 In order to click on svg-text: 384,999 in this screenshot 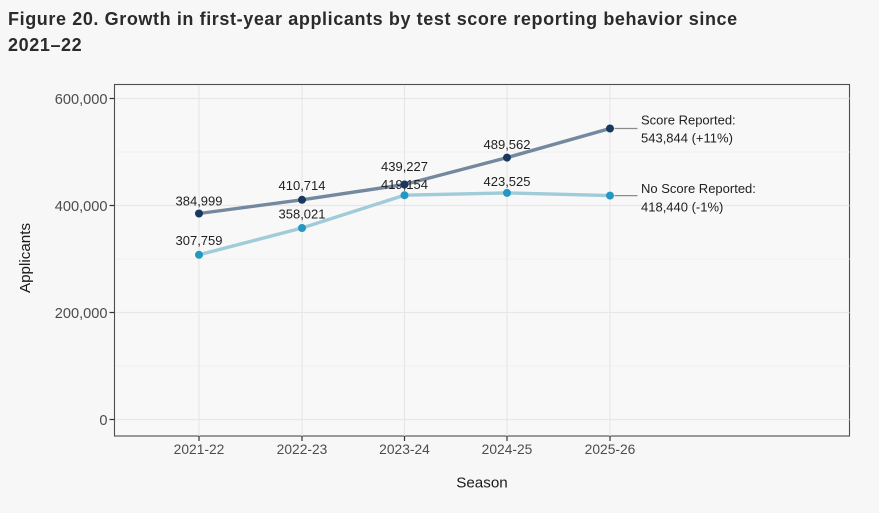, I will do `click(199, 201)`.